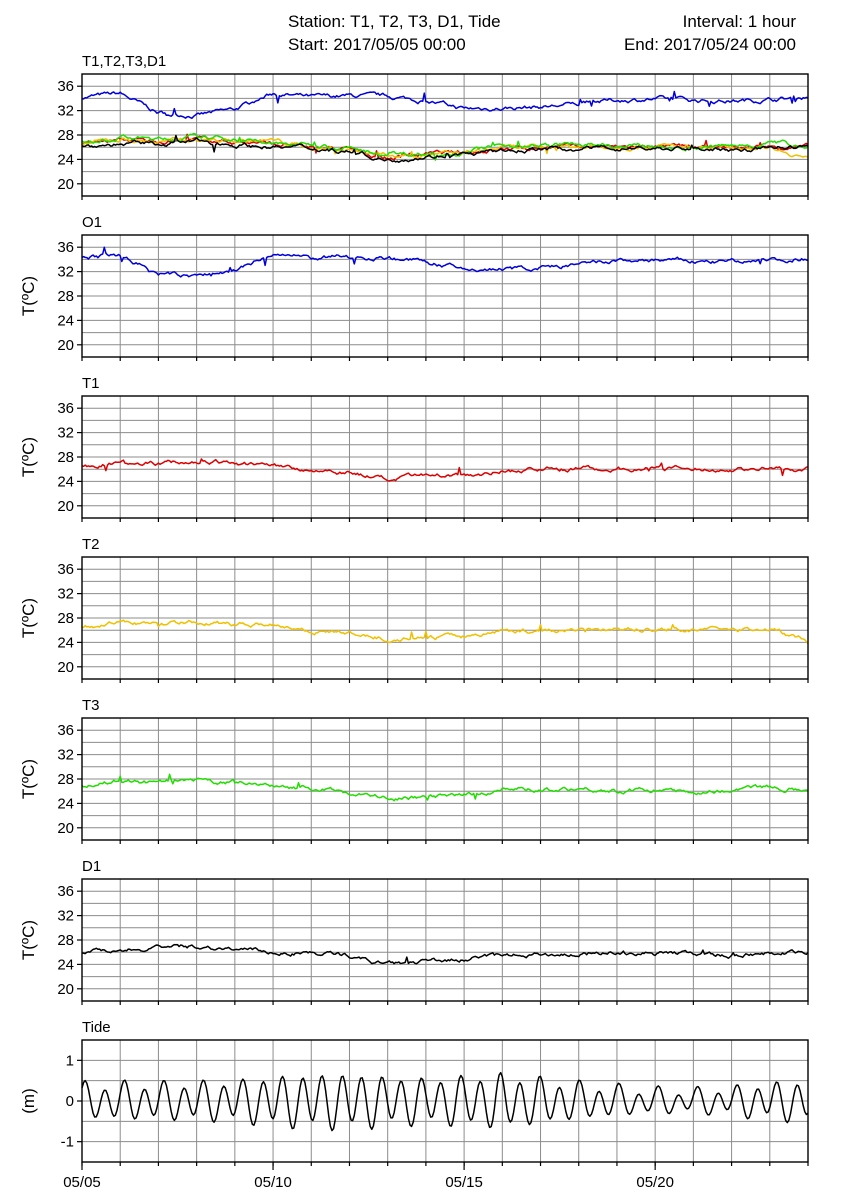  Describe the element at coordinates (710, 44) in the screenshot. I see `header-end: End: 2017/05/24 00:00` at that location.